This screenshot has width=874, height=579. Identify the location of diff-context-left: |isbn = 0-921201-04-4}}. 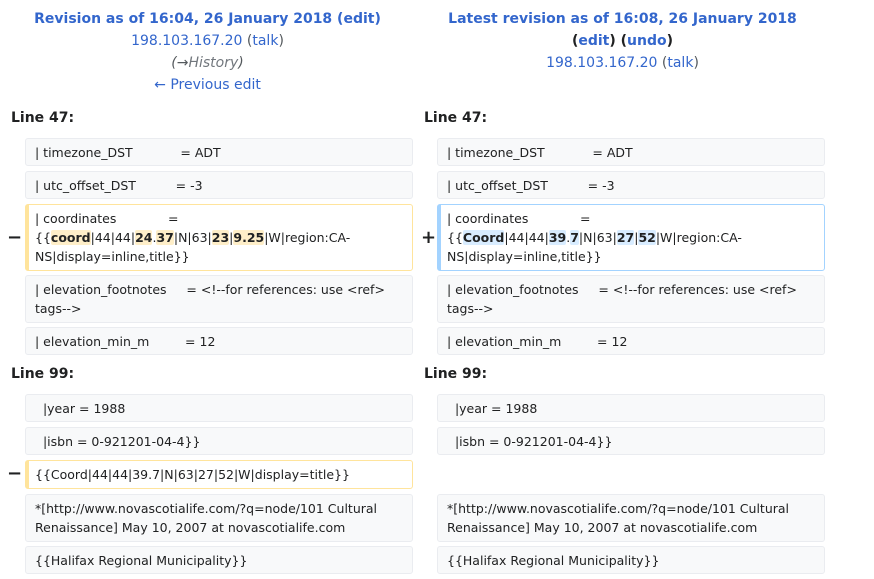
(219, 441).